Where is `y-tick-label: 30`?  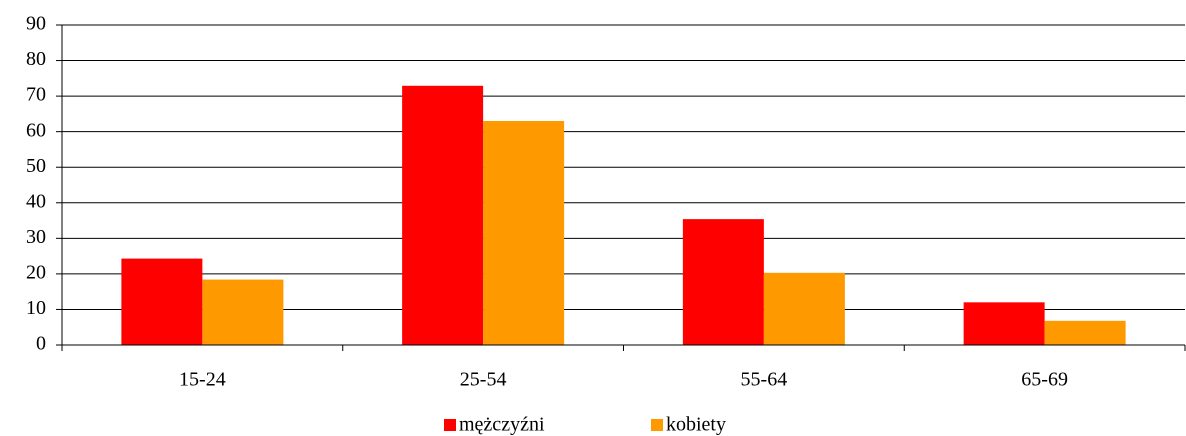
y-tick-label: 30 is located at coordinates (36, 237).